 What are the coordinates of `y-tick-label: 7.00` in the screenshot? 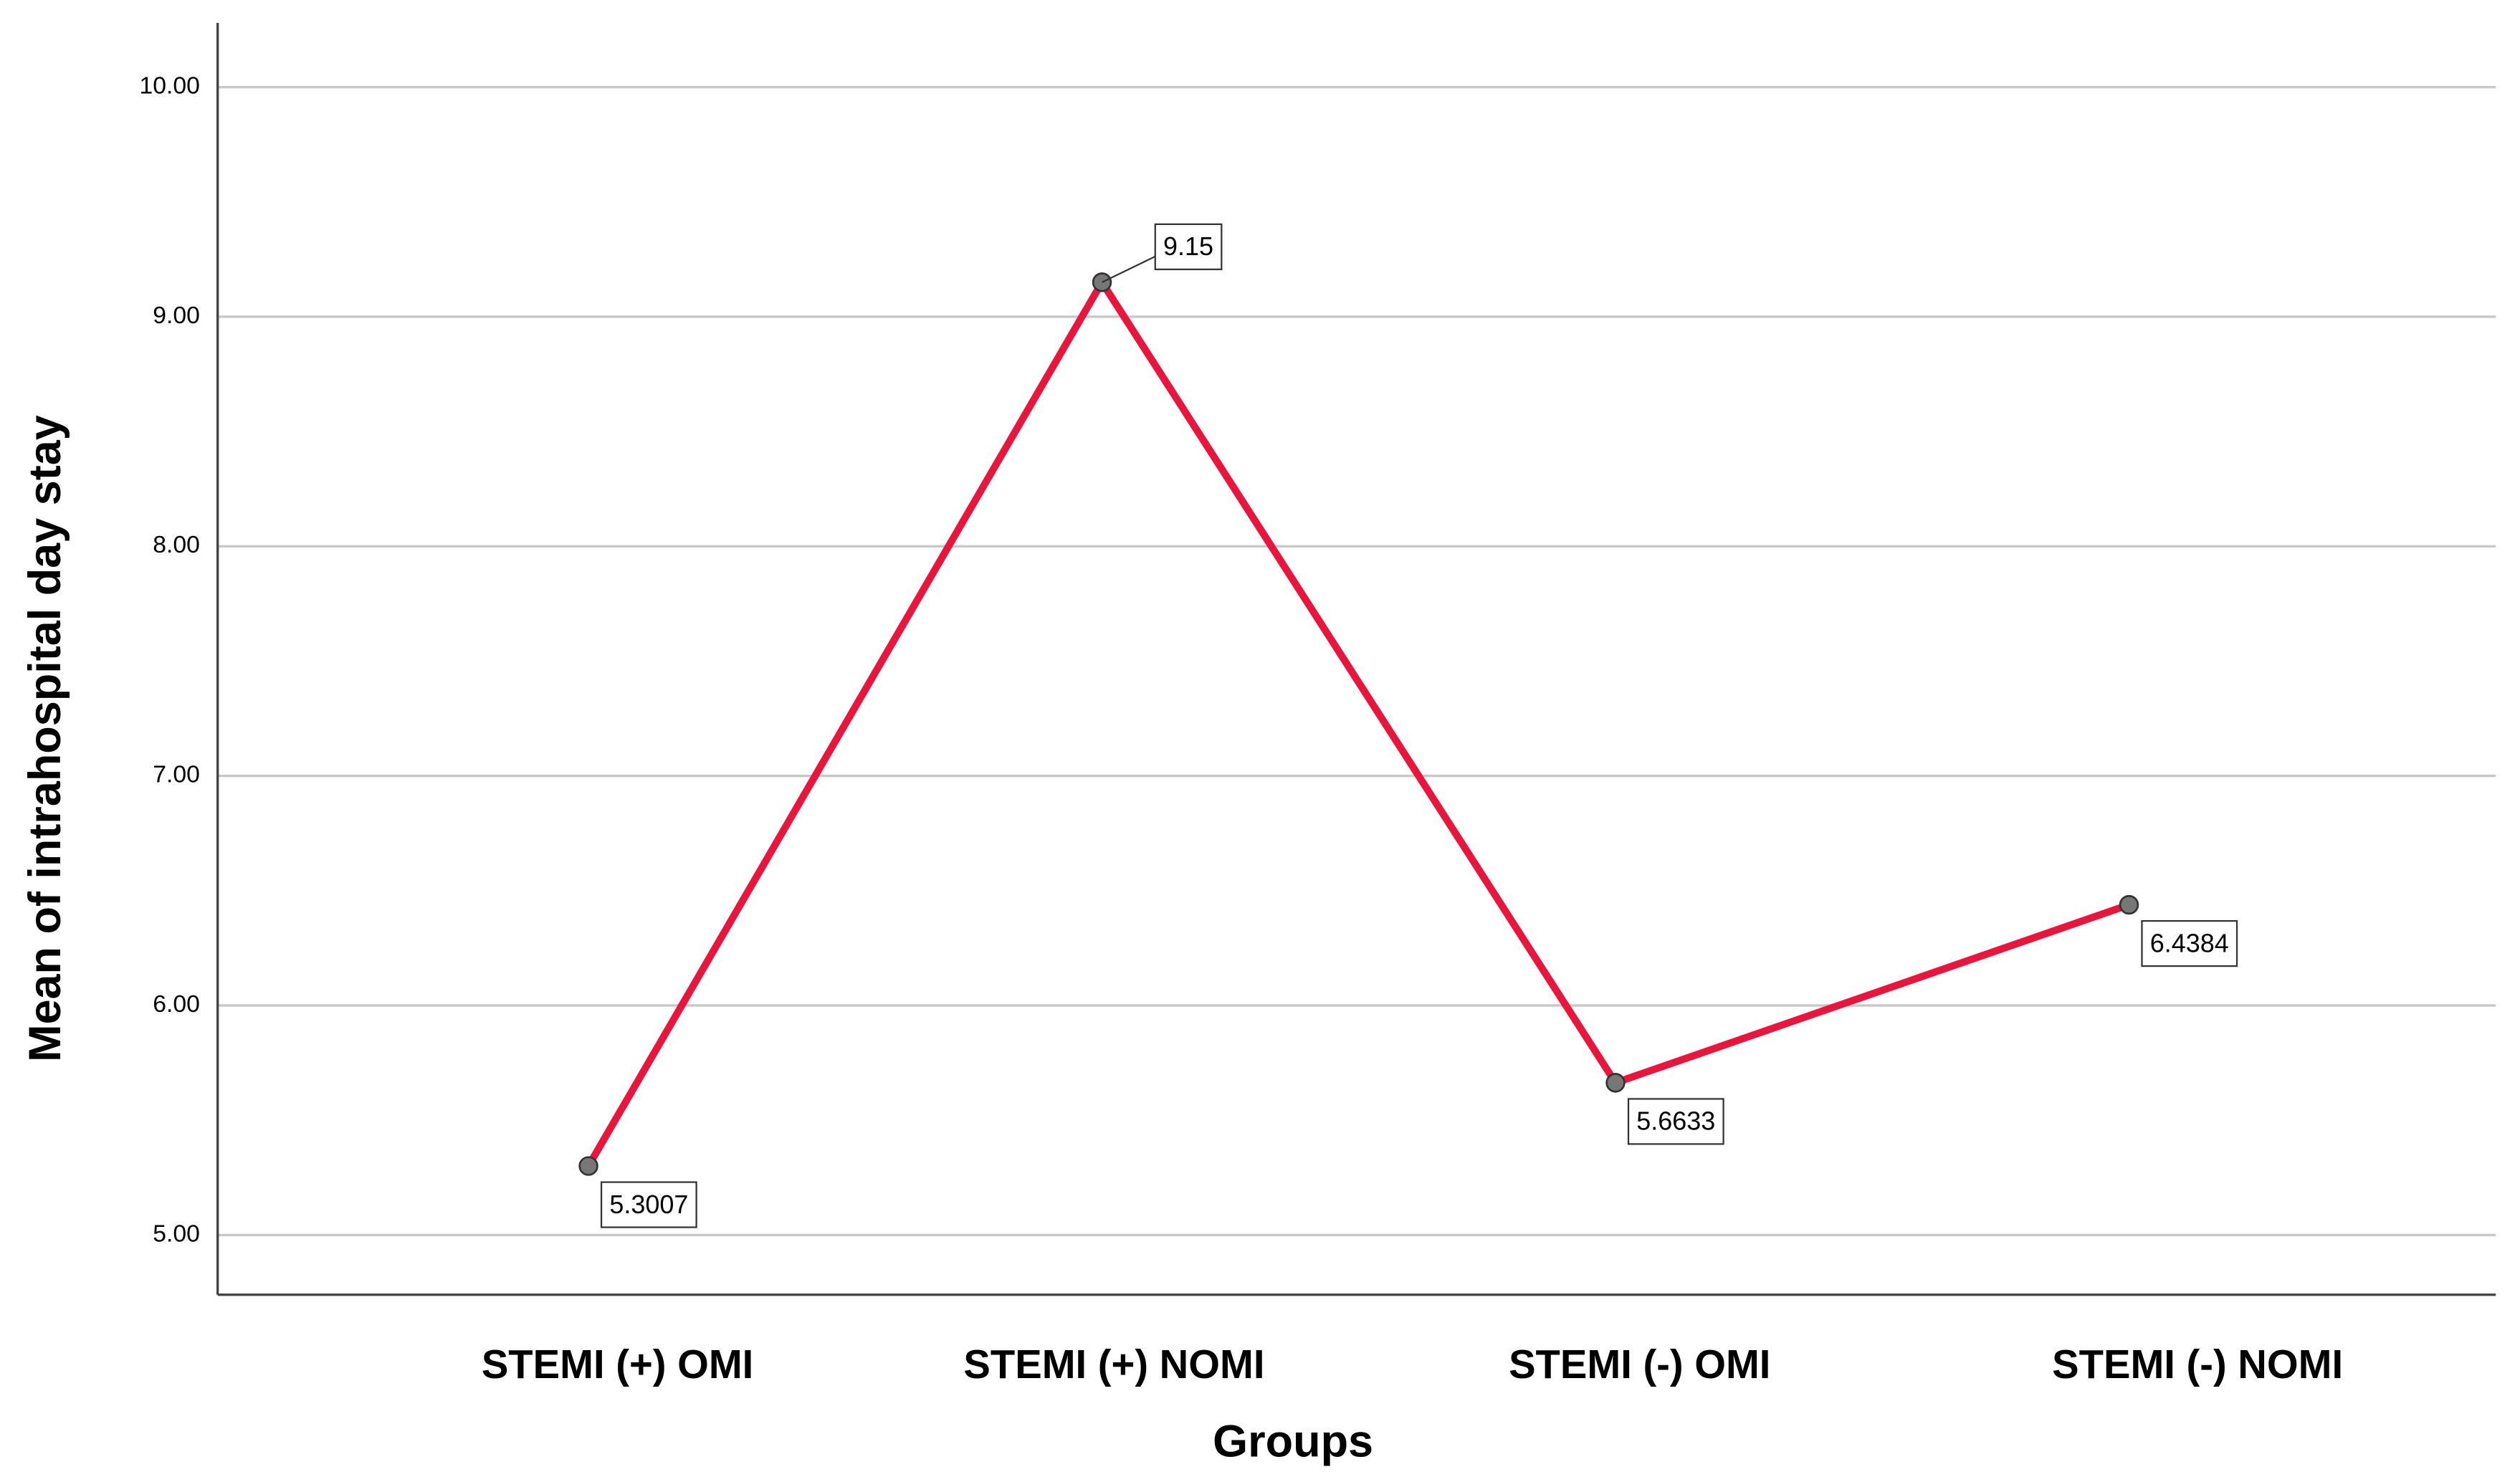 It's located at (176, 774).